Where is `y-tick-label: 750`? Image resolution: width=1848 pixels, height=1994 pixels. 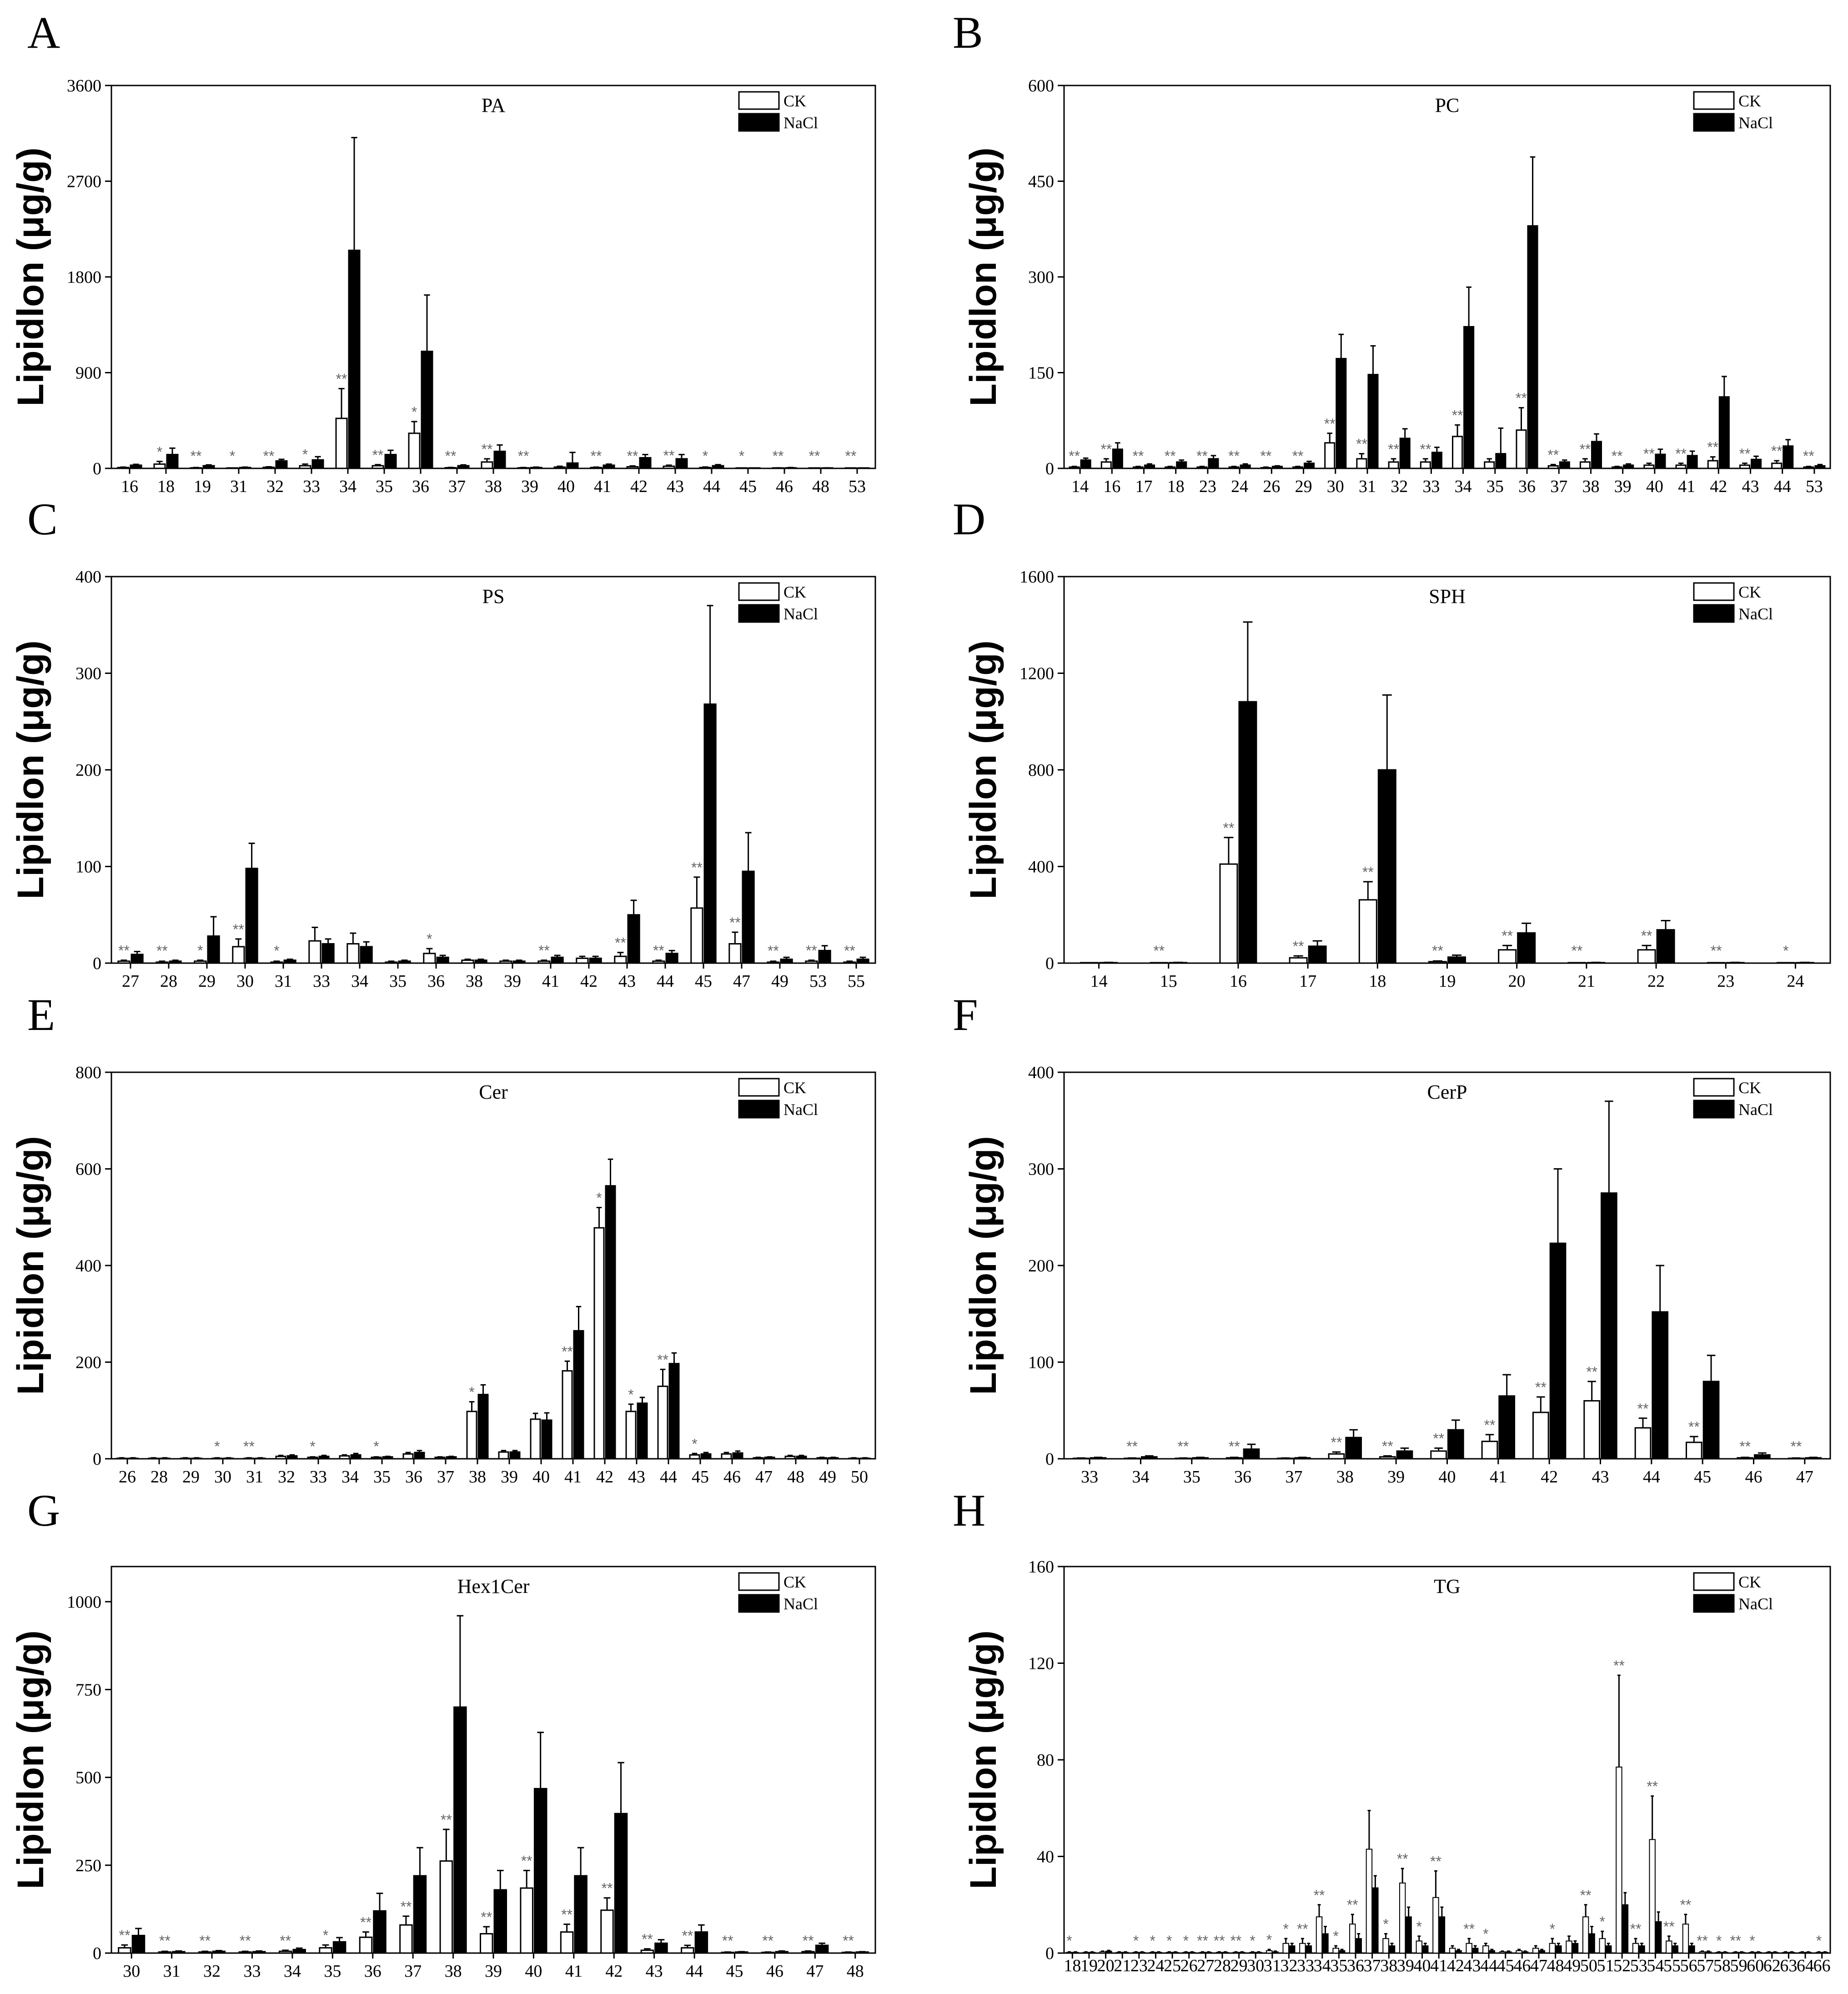 y-tick-label: 750 is located at coordinates (88, 1689).